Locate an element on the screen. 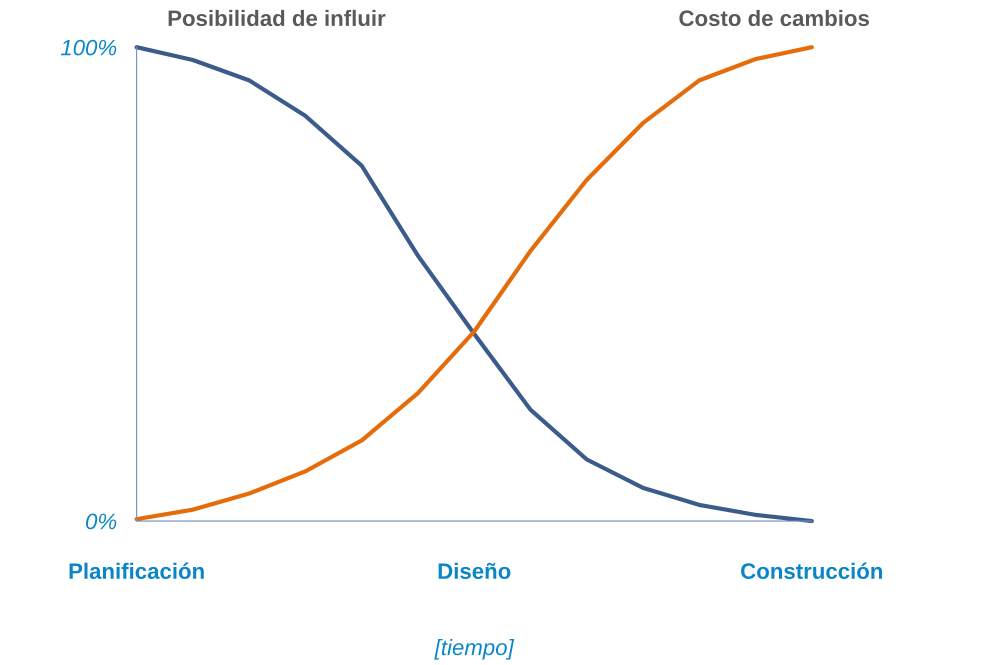 This screenshot has height=665, width=990. y-tick-label: 100% is located at coordinates (88, 48).